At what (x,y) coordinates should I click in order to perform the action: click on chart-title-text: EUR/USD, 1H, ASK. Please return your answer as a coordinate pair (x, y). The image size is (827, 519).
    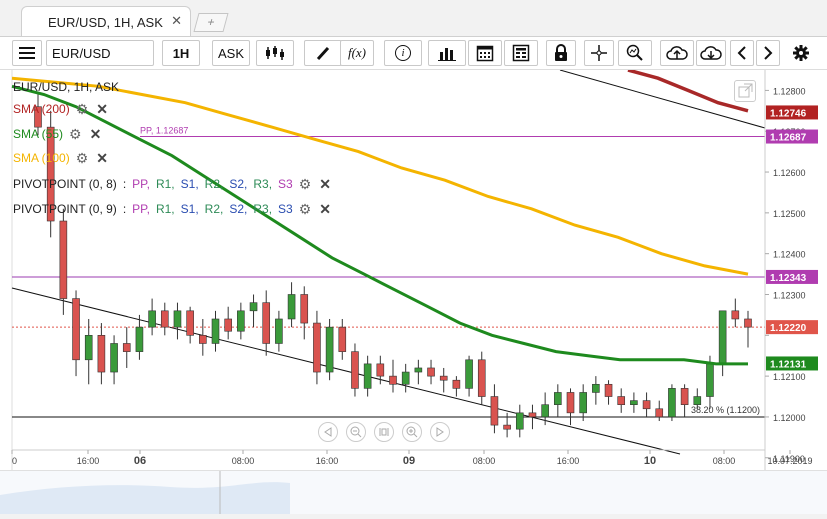
    Looking at the image, I should click on (66, 87).